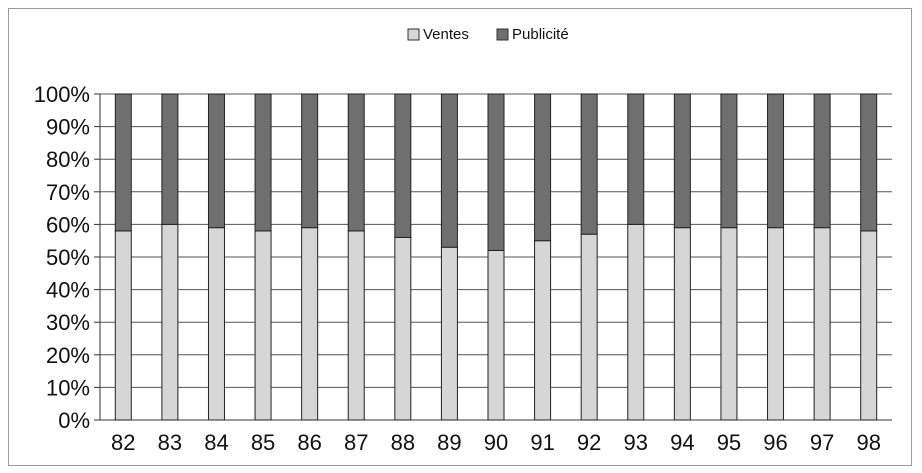 The width and height of the screenshot is (922, 473). I want to click on x-axis: 82 83 84 85 86 87 88 89 90 91 92 93 94 95 96 97 98, so click(496, 442).